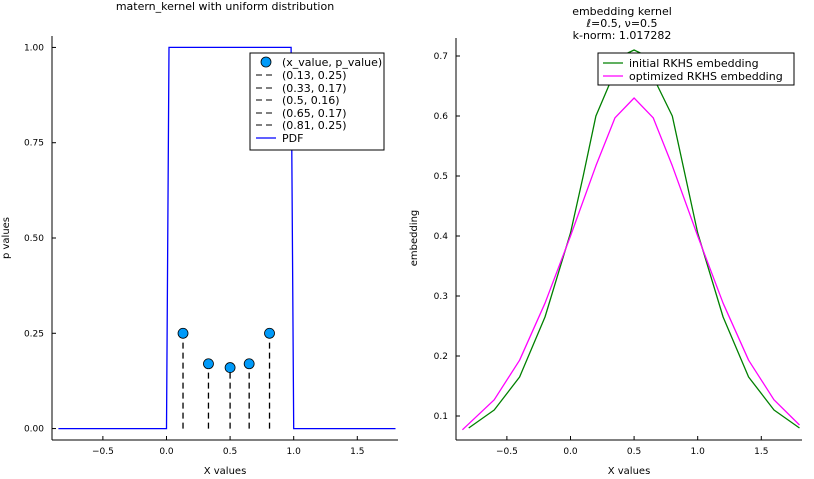 Image resolution: width=814 pixels, height=479 pixels. Describe the element at coordinates (34, 48) in the screenshot. I see `left-y-tick-label: 1.00` at that location.